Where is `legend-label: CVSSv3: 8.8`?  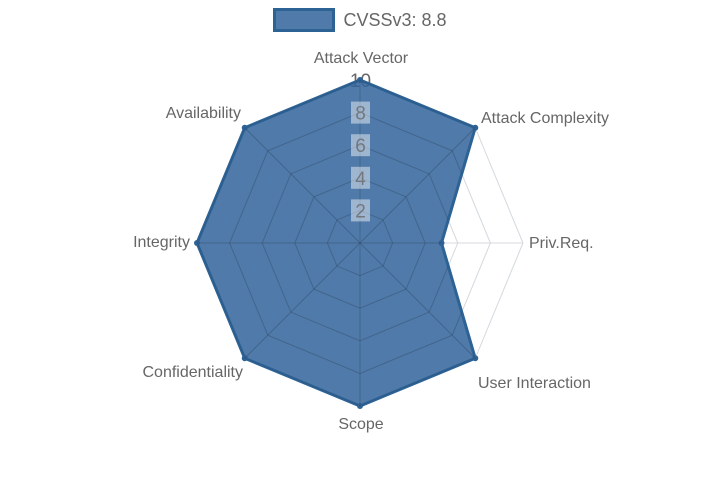
legend-label: CVSSv3: 8.8 is located at coordinates (395, 20).